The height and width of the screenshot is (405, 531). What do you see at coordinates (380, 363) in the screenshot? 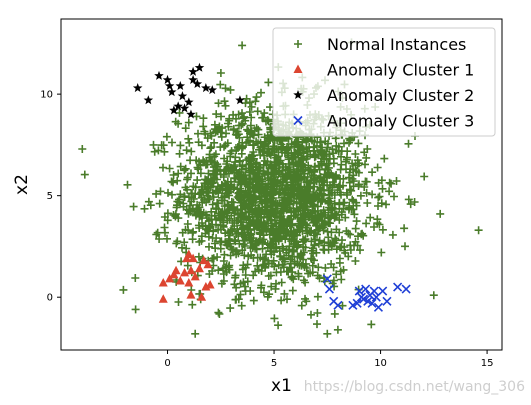
I see `x-tick-label: 10` at bounding box center [380, 363].